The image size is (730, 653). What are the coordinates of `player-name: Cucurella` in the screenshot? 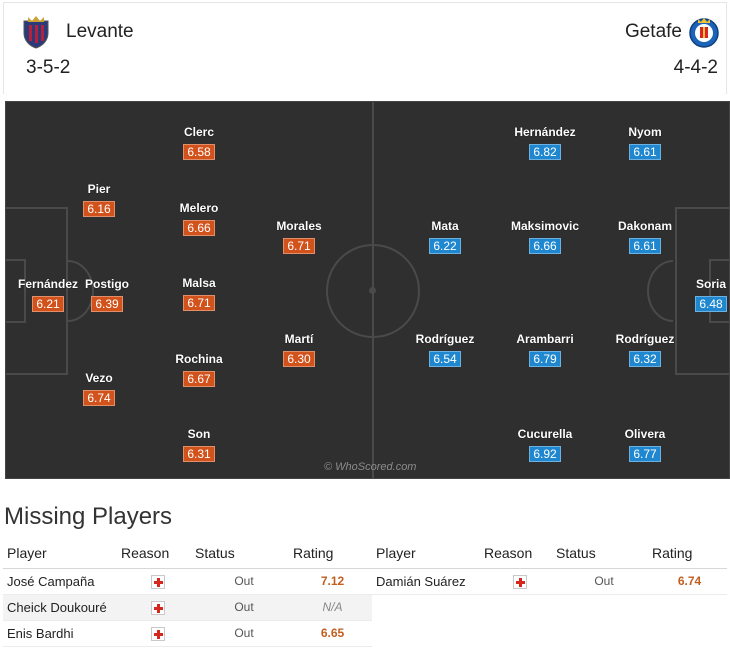 It's located at (545, 434).